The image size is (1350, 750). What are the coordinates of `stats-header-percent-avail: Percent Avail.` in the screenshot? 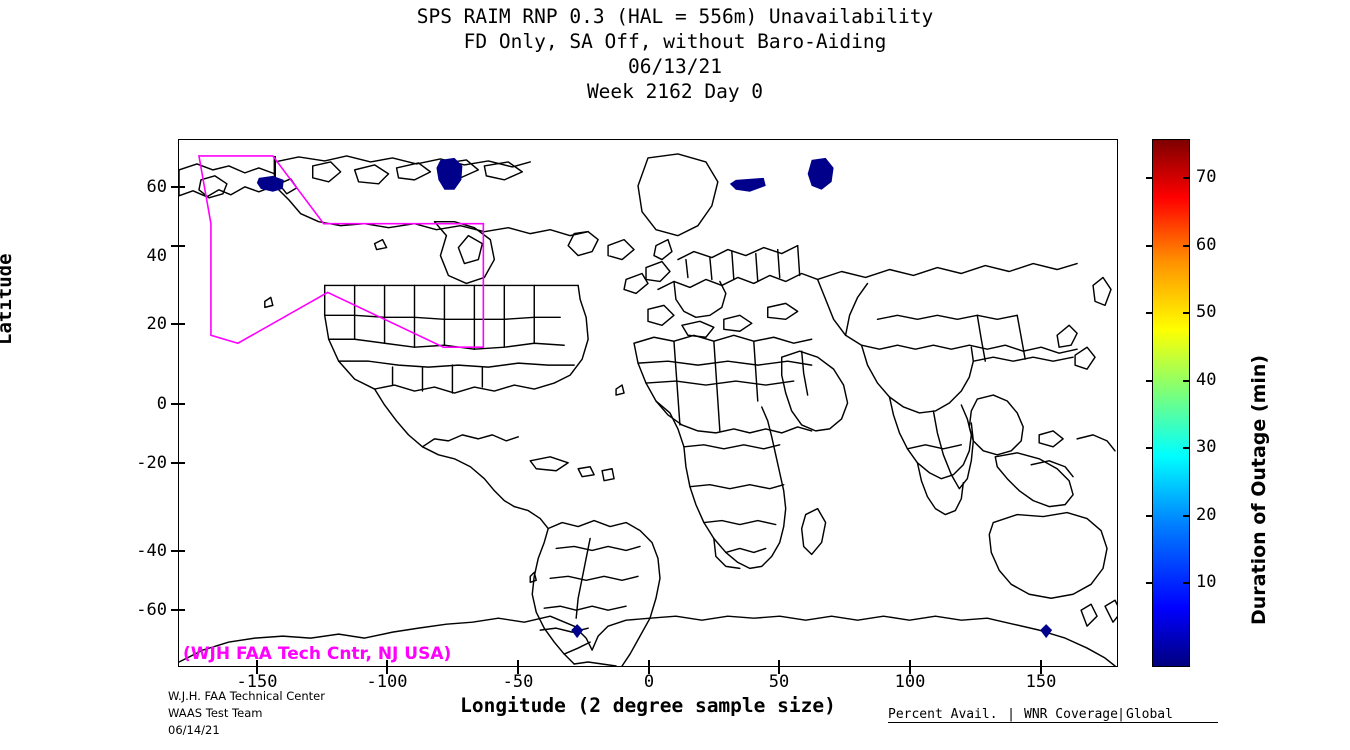 It's located at (943, 714).